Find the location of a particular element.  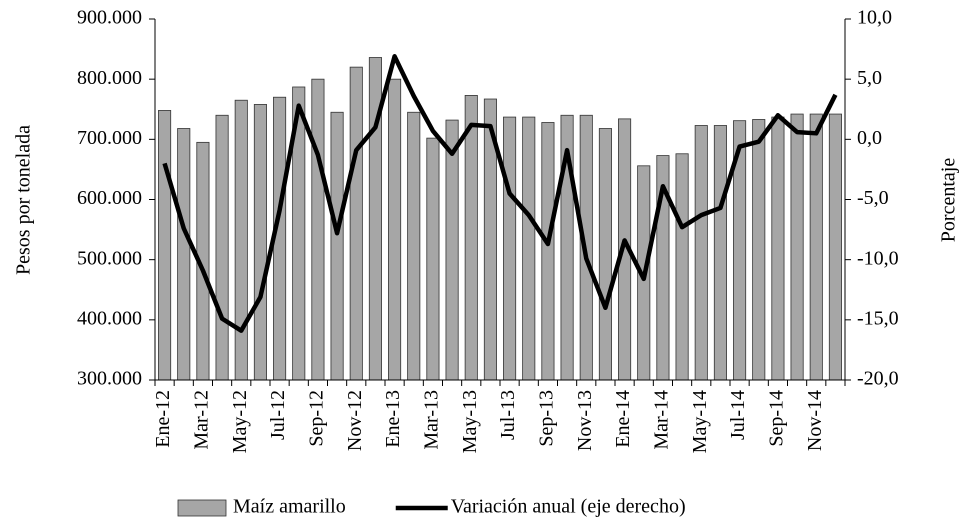

y-tick-label: 500.000 is located at coordinates (109, 258).